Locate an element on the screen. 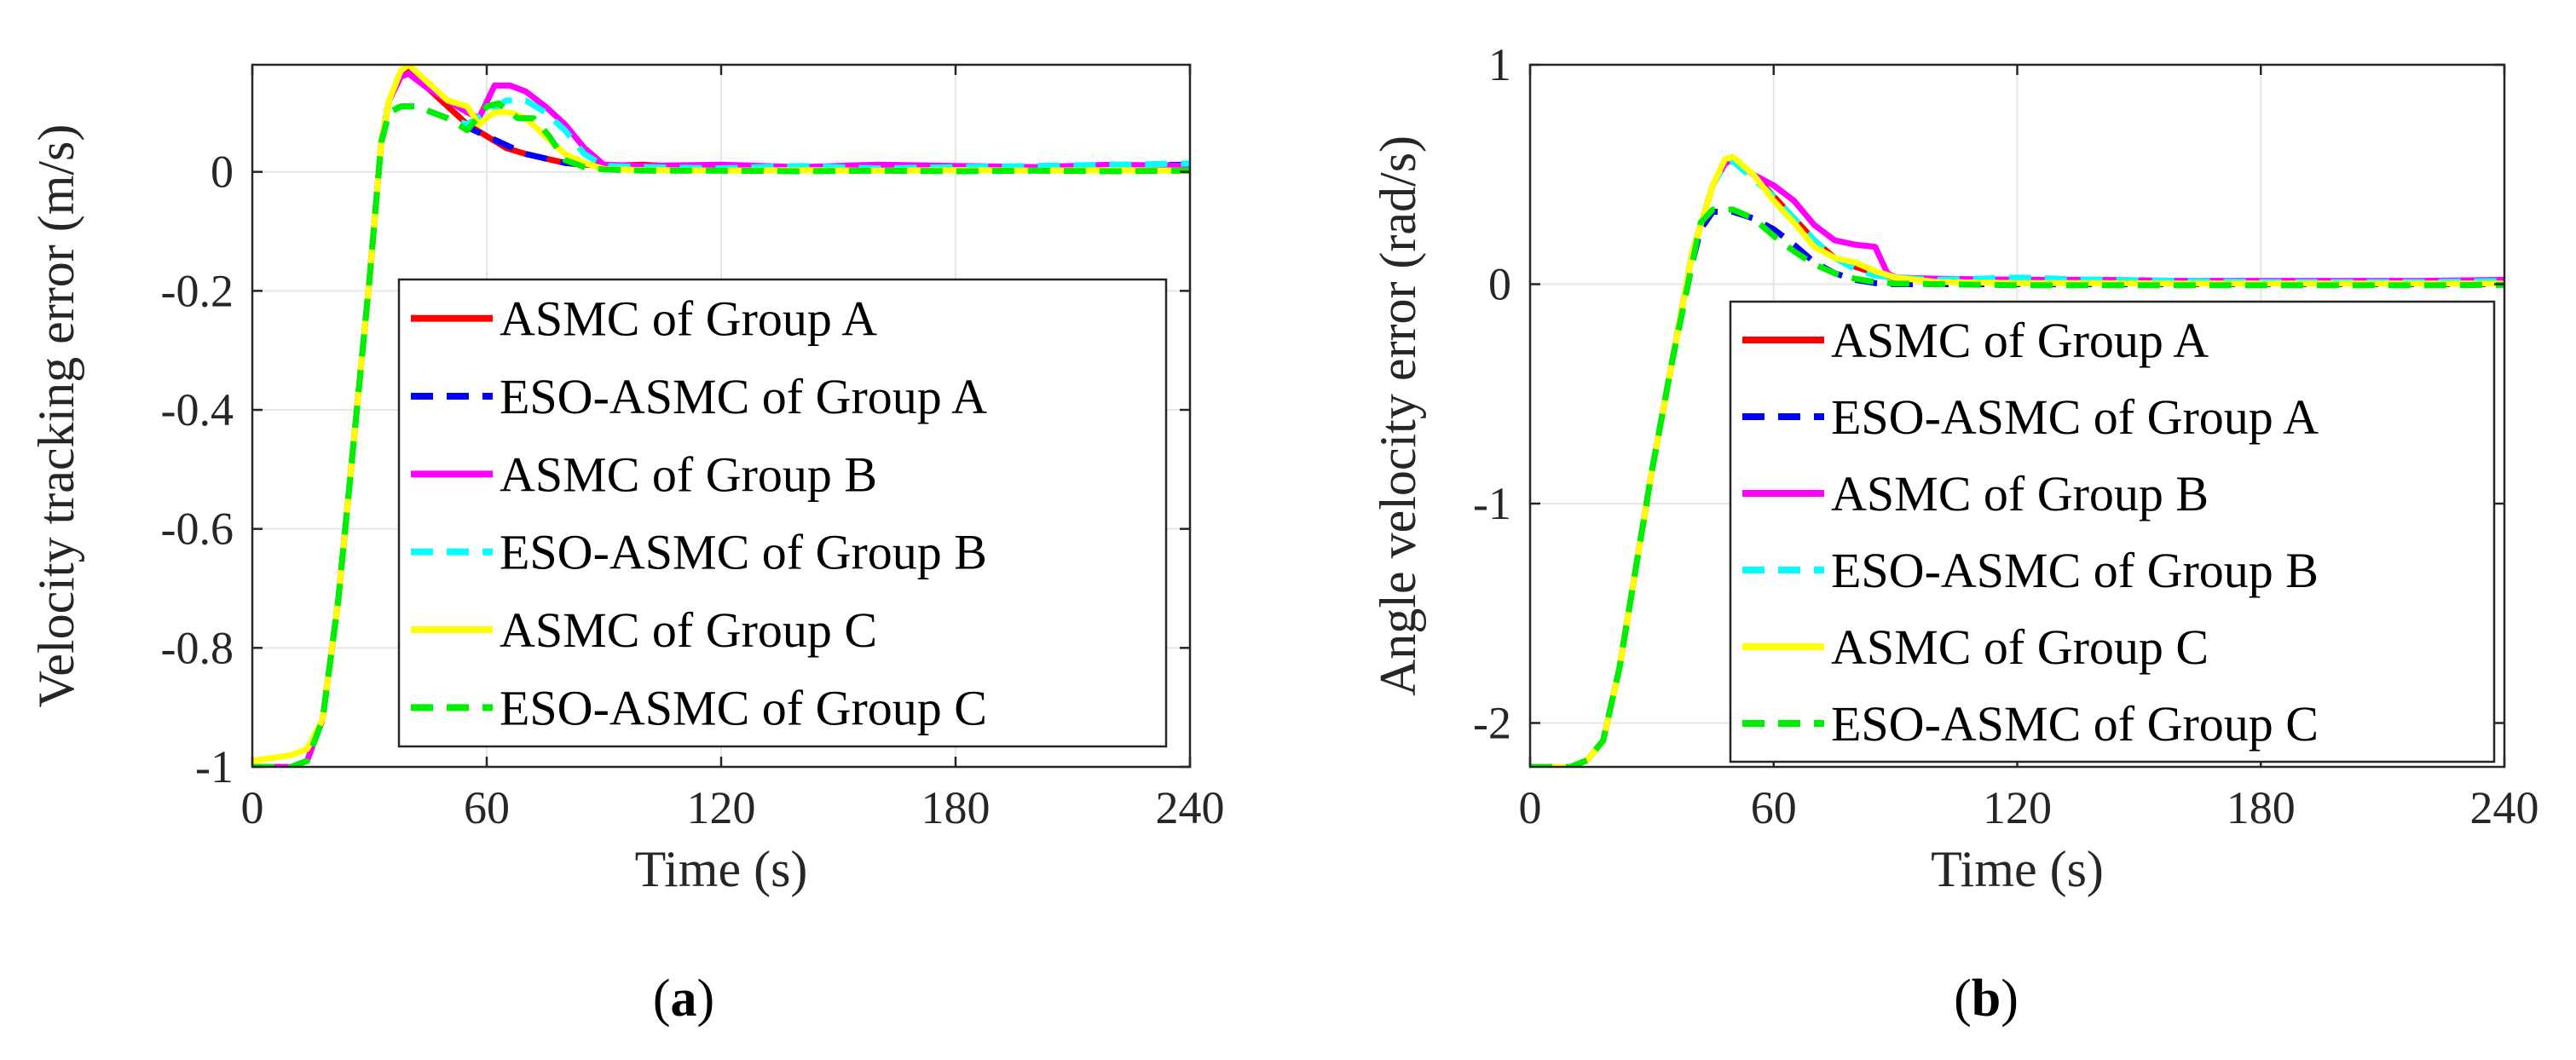  panel-label-b-letter: b is located at coordinates (1986, 999).